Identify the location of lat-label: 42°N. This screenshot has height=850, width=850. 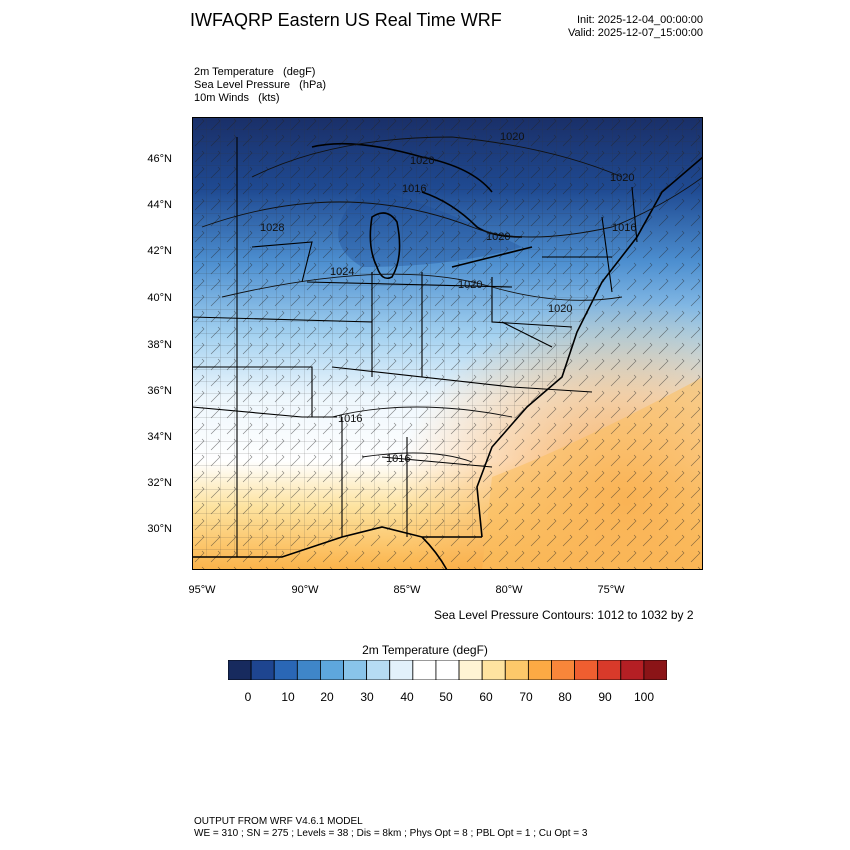
(159, 251).